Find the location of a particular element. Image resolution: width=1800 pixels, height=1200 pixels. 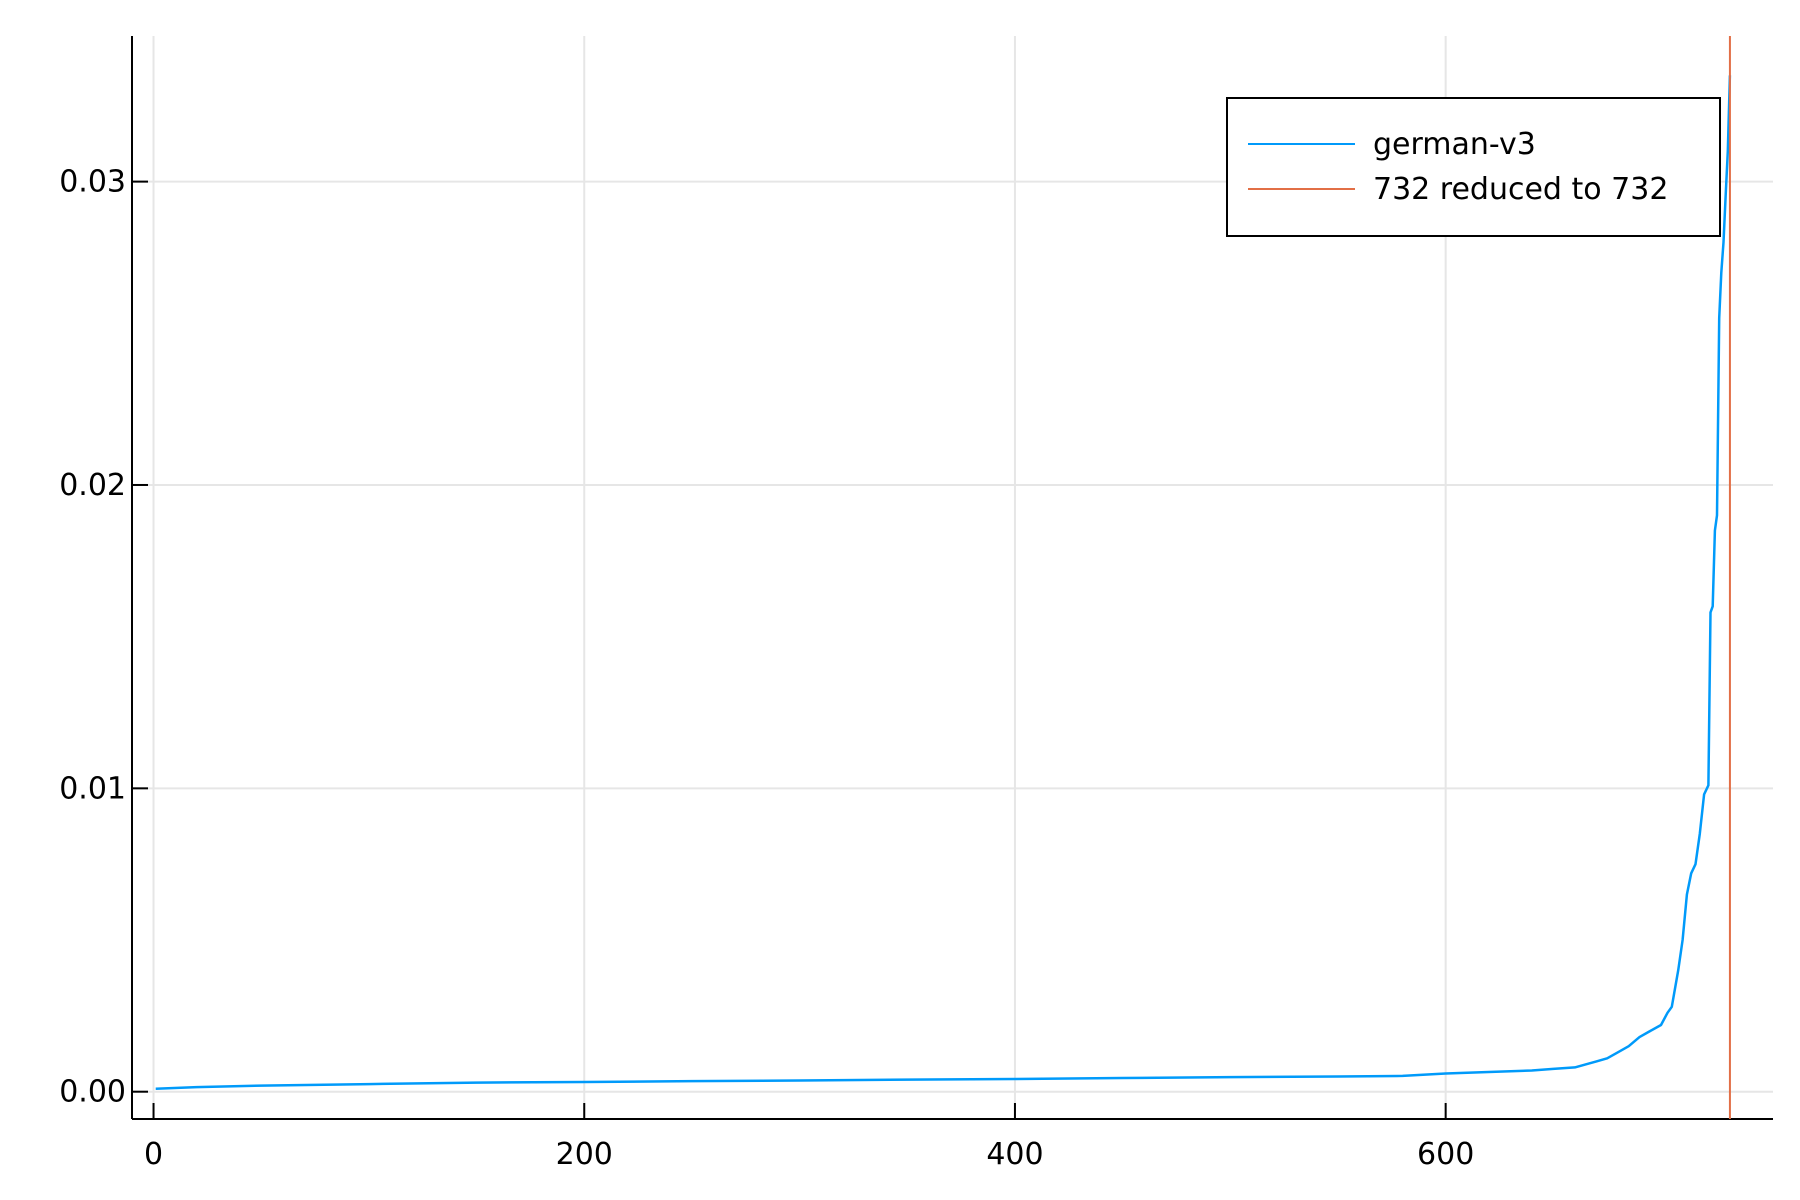

x-tick-label: 0 is located at coordinates (153, 1154).